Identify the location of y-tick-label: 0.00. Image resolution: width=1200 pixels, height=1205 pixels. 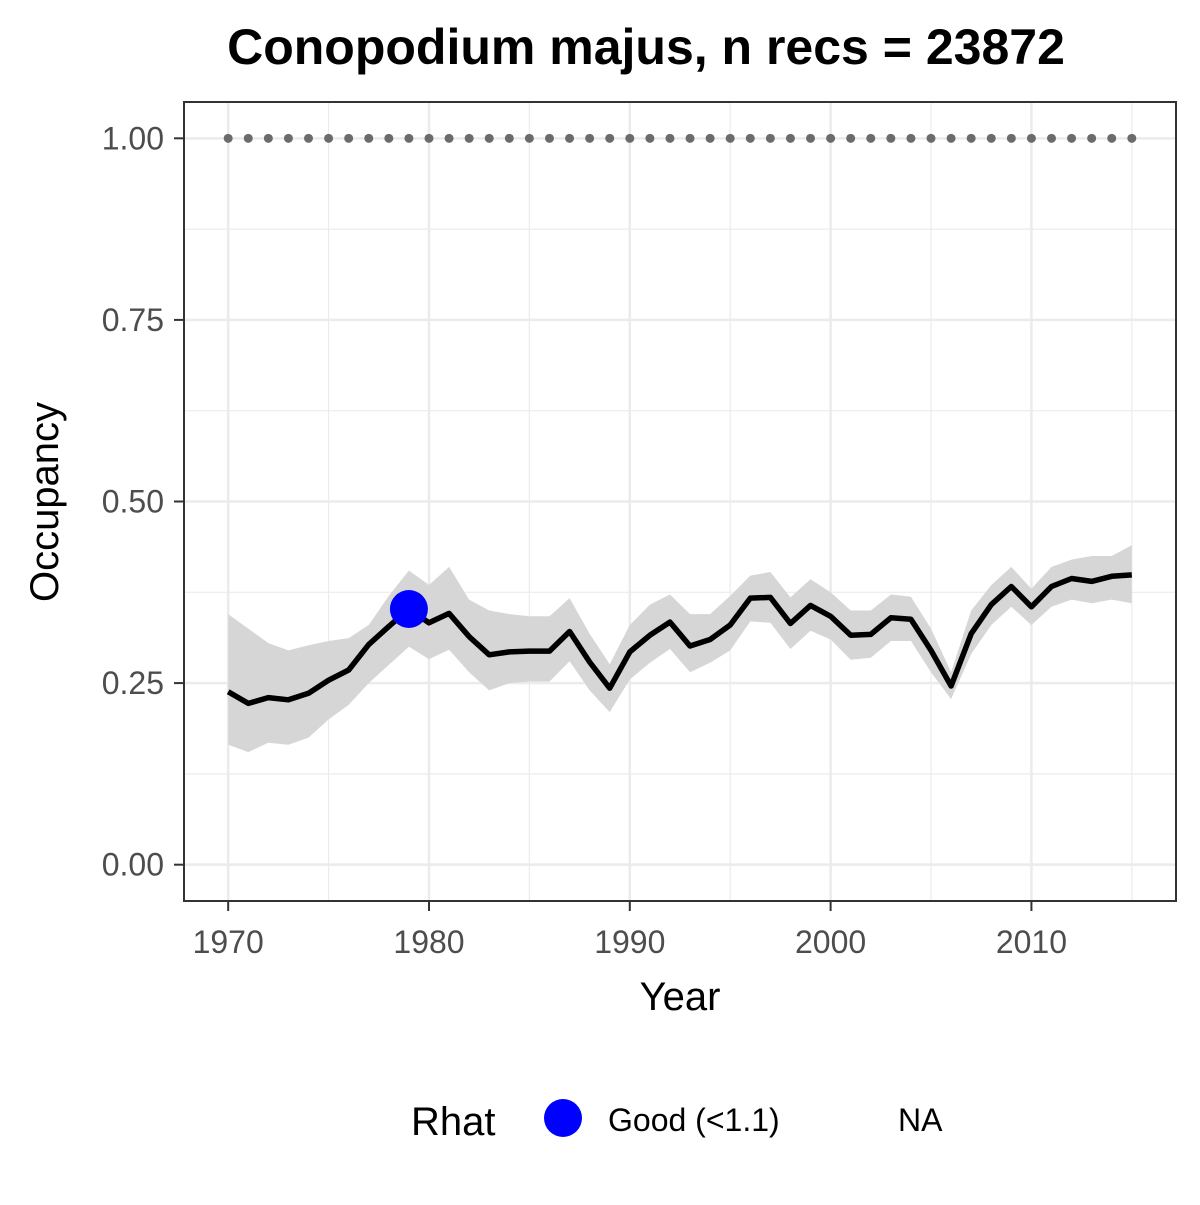
(133, 865).